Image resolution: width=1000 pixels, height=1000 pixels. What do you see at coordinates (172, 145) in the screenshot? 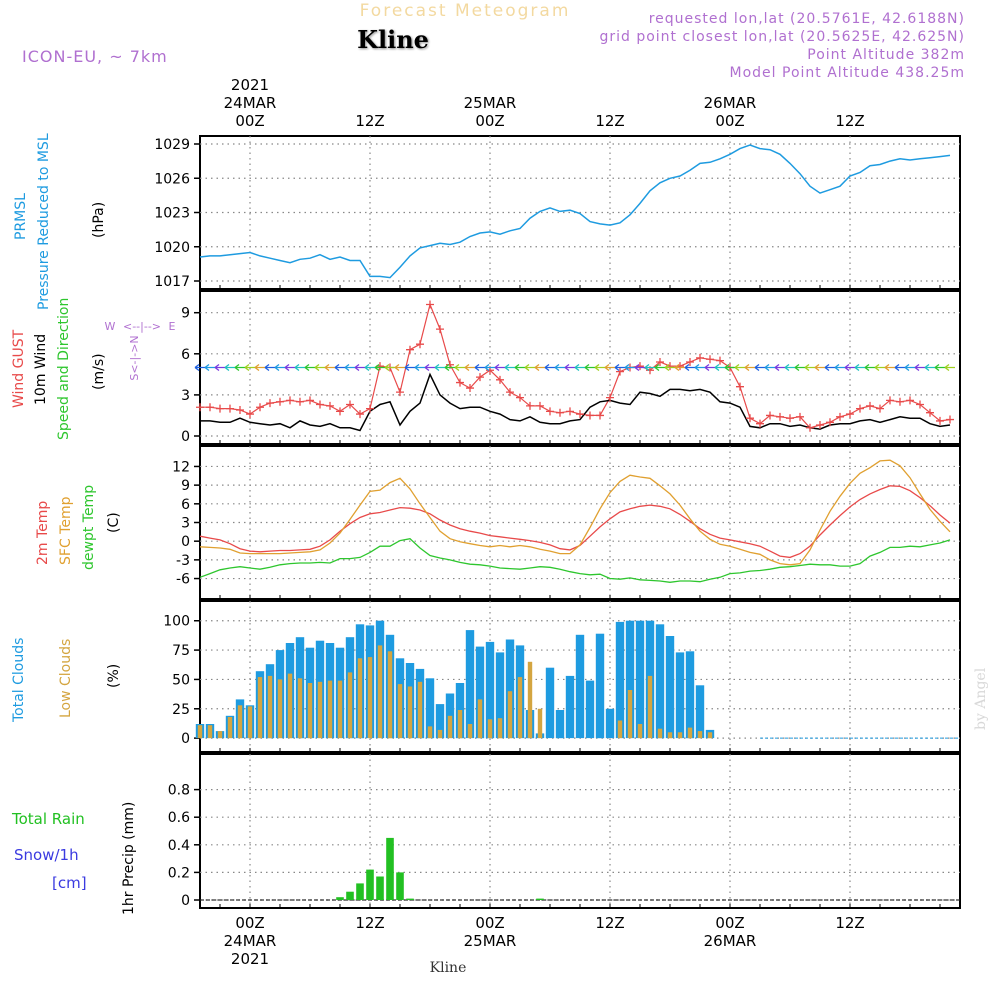
I see `pressure-ytick-label: 1029` at bounding box center [172, 145].